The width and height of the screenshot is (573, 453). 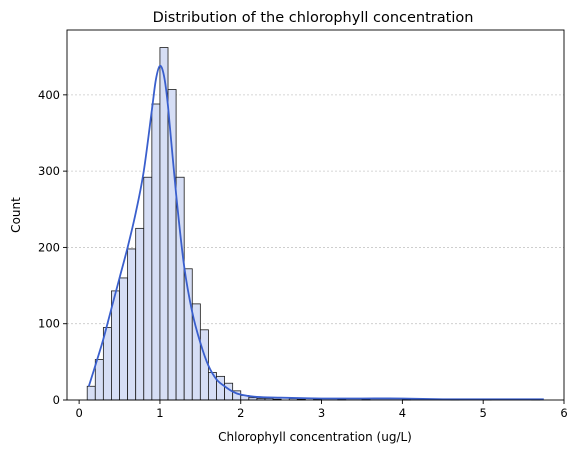 What do you see at coordinates (49, 171) in the screenshot?
I see `y-tick-label-300: 300` at bounding box center [49, 171].